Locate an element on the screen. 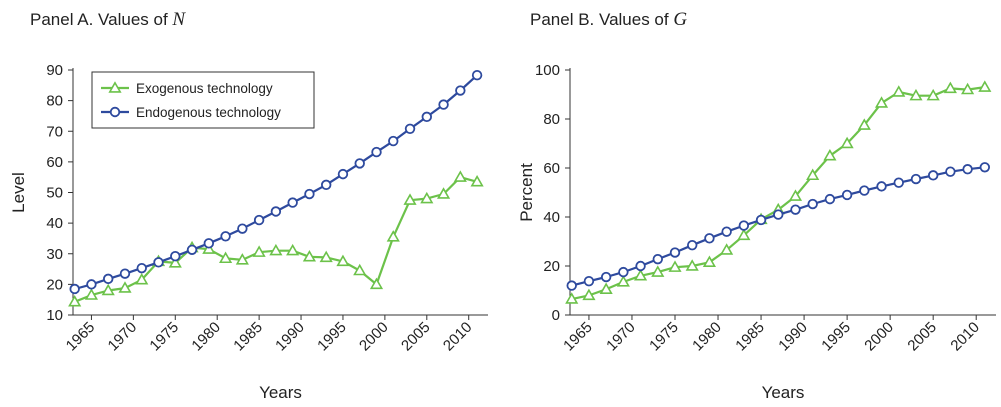 The width and height of the screenshot is (1001, 407). x-tick-label: 1970 is located at coordinates (621, 337).